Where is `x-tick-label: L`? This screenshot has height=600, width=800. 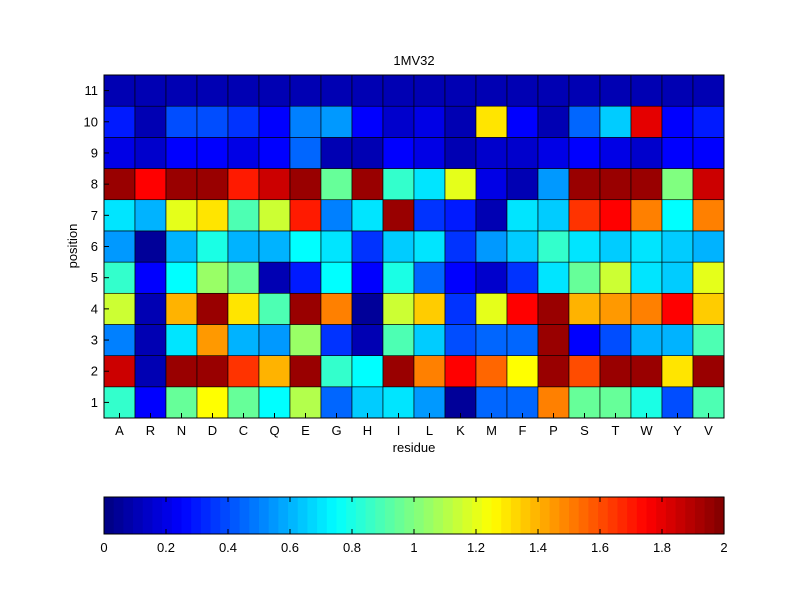 x-tick-label: L is located at coordinates (429, 430).